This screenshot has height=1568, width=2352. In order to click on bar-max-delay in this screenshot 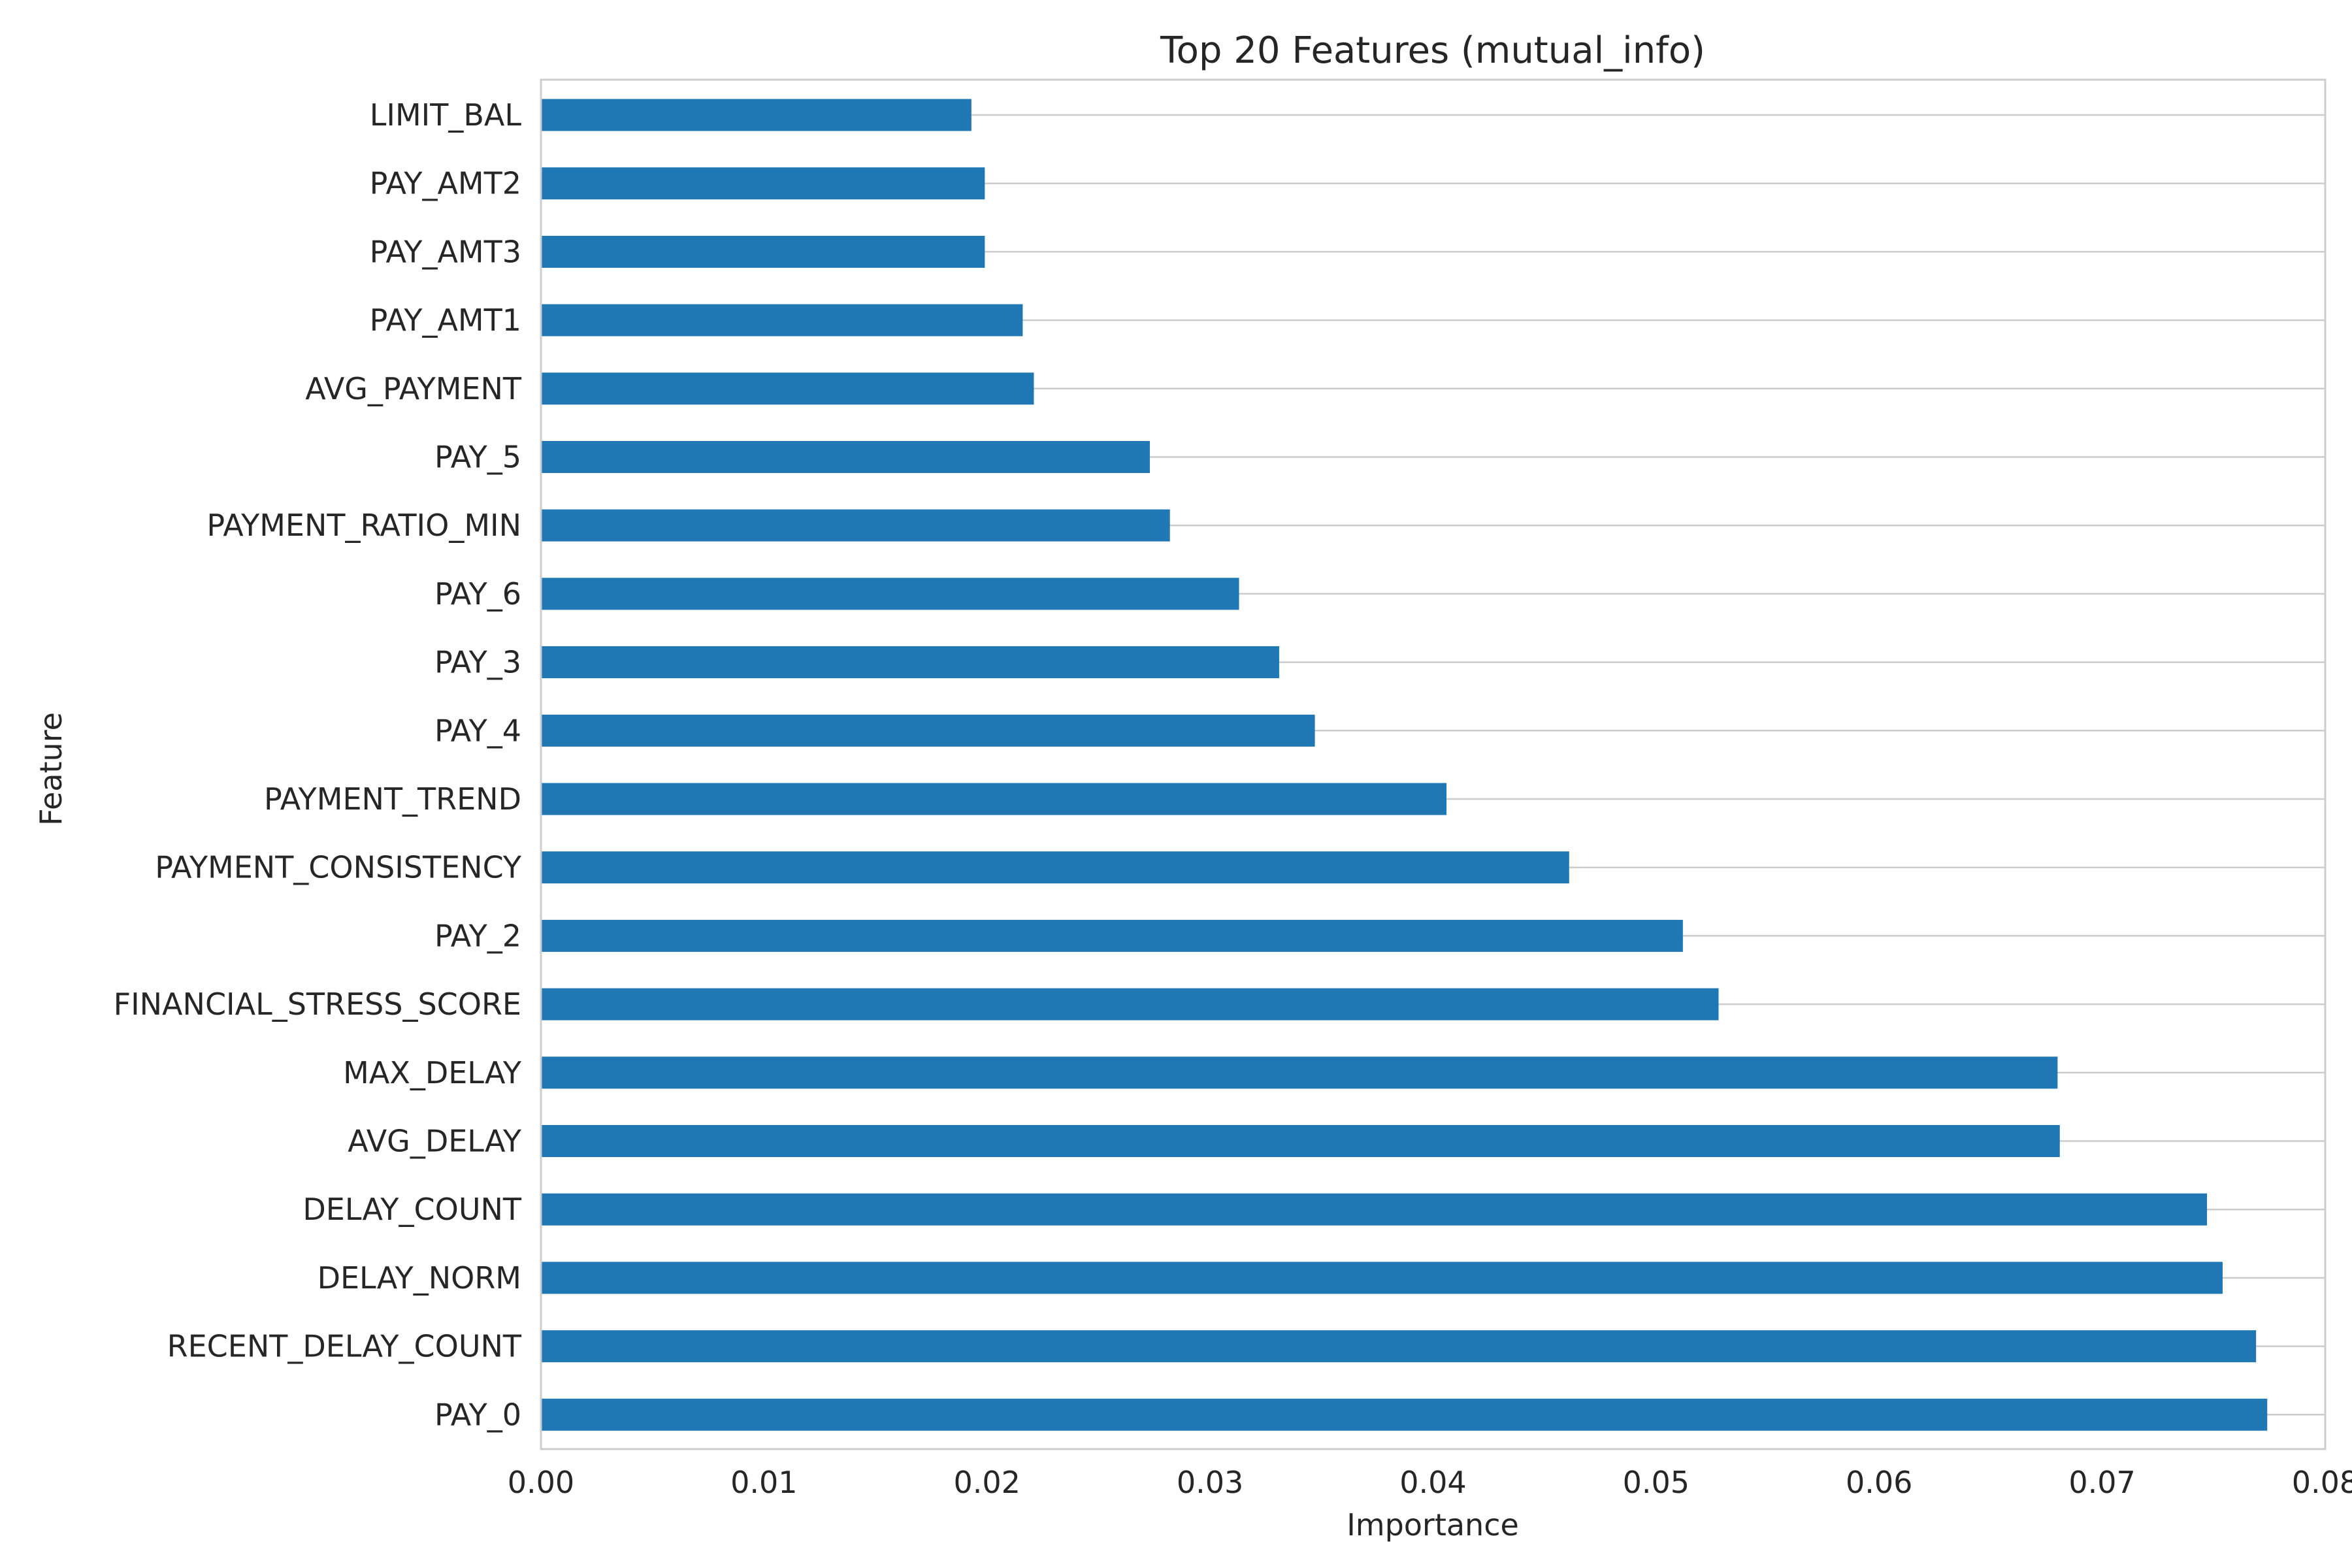, I will do `click(1299, 1072)`.